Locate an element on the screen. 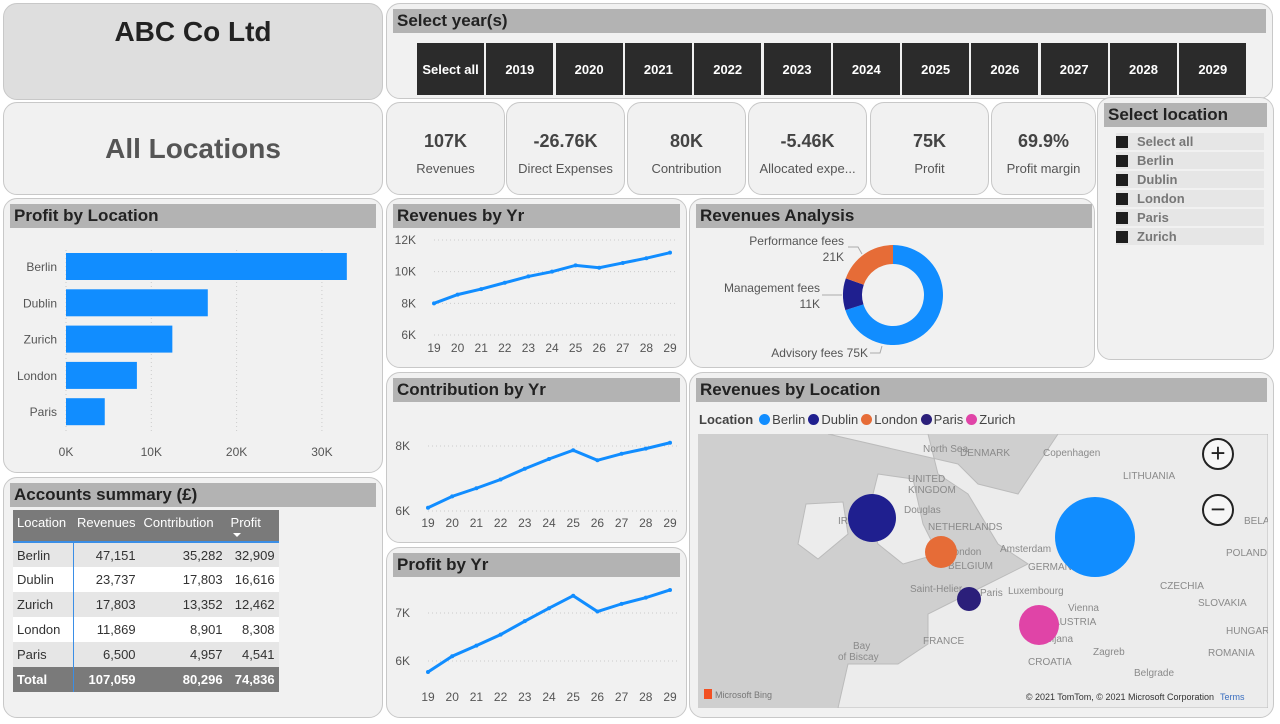 The height and width of the screenshot is (724, 1280). map-bubble-london is located at coordinates (941, 552).